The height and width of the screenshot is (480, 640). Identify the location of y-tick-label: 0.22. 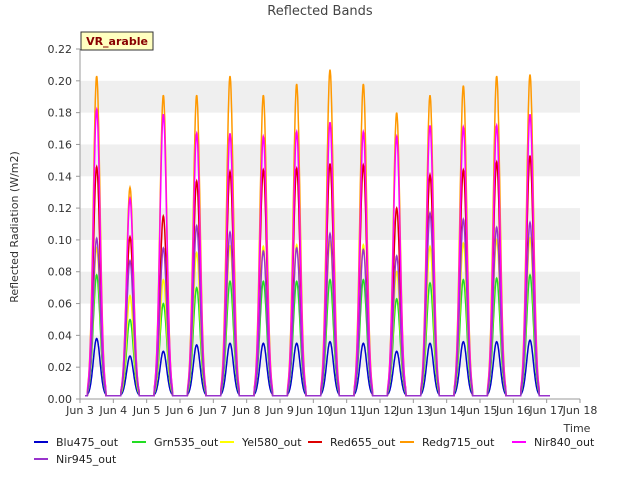
(60, 49).